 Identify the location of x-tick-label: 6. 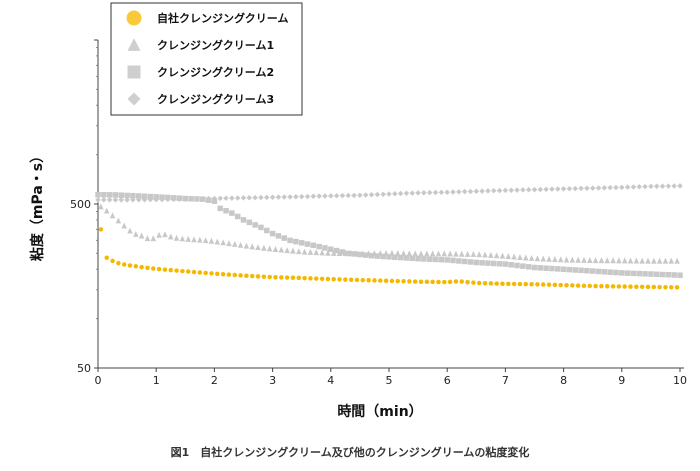
(447, 380).